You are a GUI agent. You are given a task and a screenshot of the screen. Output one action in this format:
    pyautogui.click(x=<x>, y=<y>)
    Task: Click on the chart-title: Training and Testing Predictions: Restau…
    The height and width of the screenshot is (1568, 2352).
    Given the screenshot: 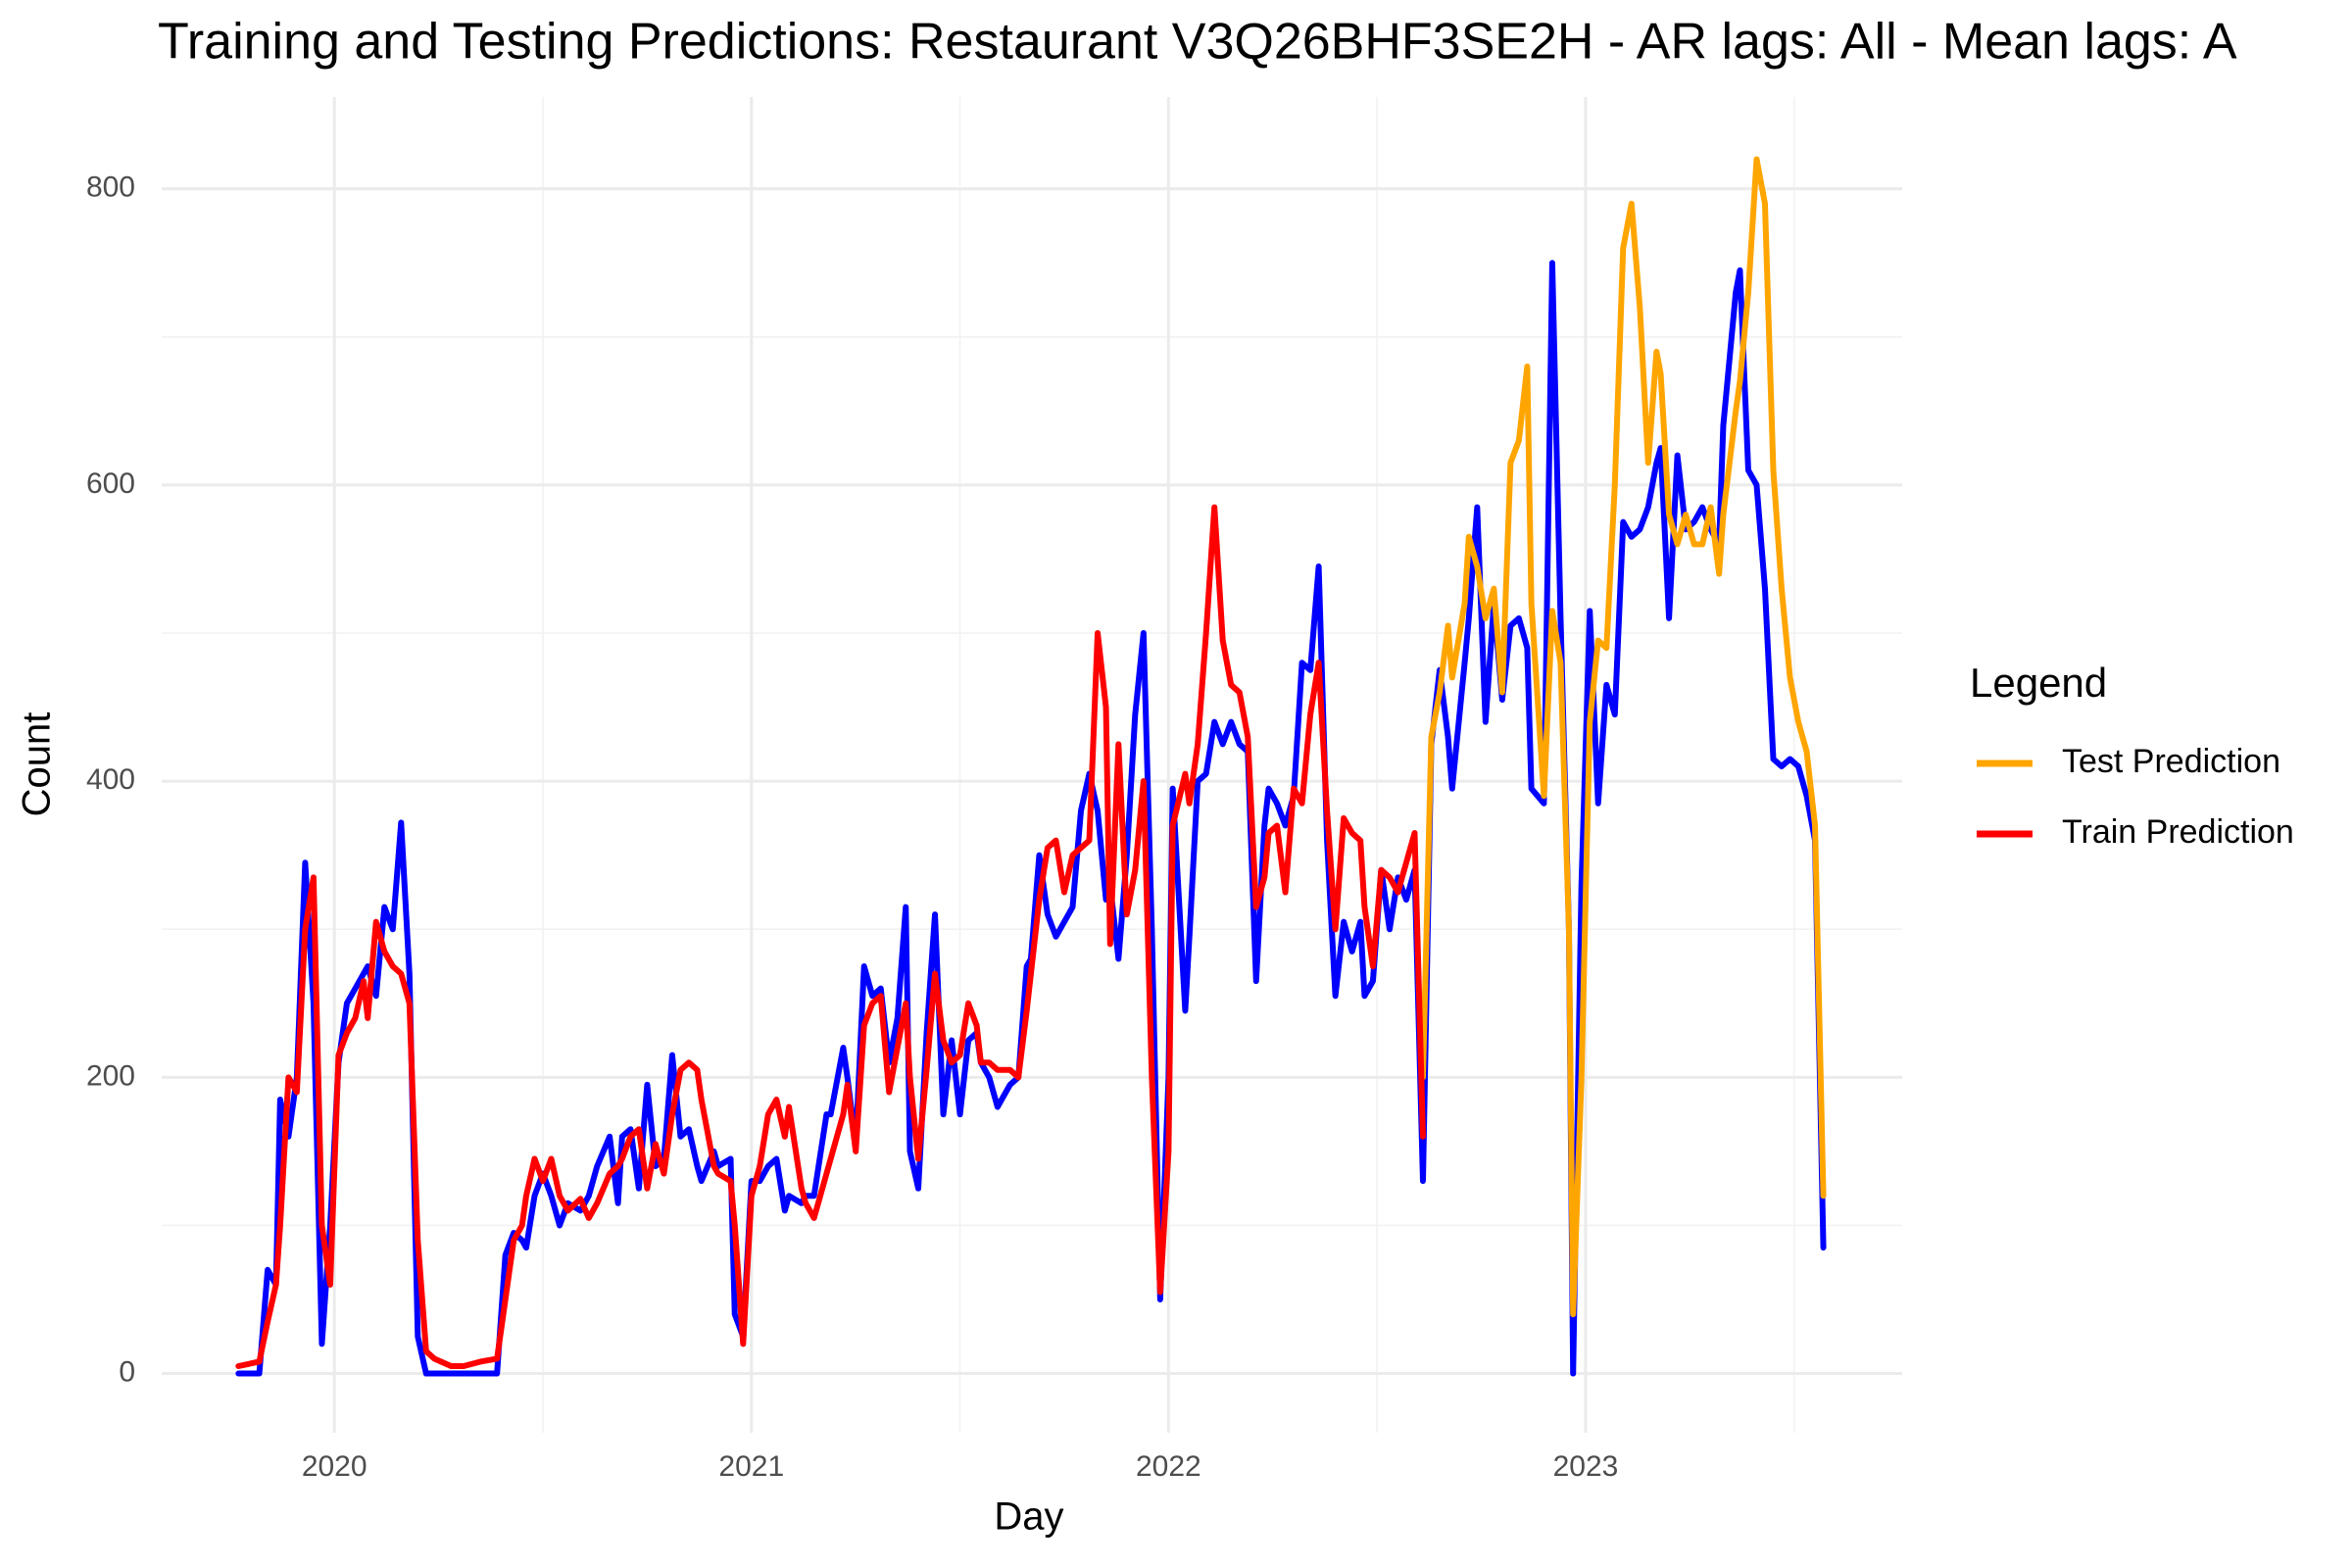 What is the action you would take?
    pyautogui.click(x=1197, y=42)
    